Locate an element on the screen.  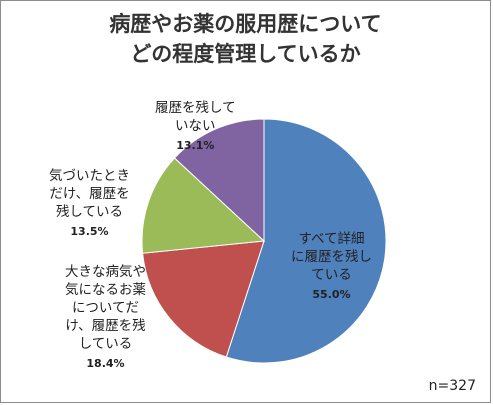
slice-label-text: 履歴を残して いない is located at coordinates (195, 117).